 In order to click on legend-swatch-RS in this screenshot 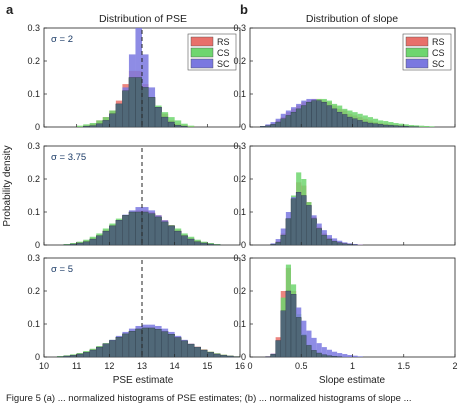, I will do `click(417, 41)`.